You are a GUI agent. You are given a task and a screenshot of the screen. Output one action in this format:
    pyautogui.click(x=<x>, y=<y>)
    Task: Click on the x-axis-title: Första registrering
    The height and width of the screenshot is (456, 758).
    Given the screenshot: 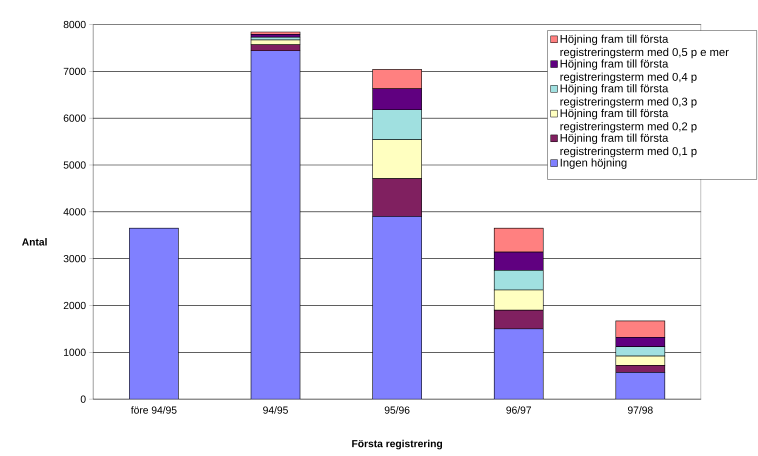 What is the action you would take?
    pyautogui.click(x=397, y=445)
    